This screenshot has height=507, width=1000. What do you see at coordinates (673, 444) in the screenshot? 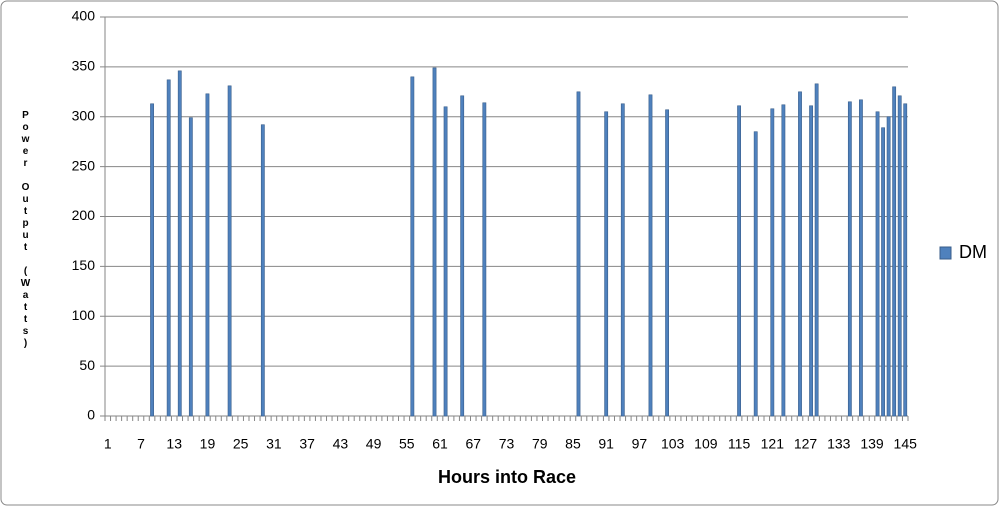
I see `x-tick-label: 103` at bounding box center [673, 444].